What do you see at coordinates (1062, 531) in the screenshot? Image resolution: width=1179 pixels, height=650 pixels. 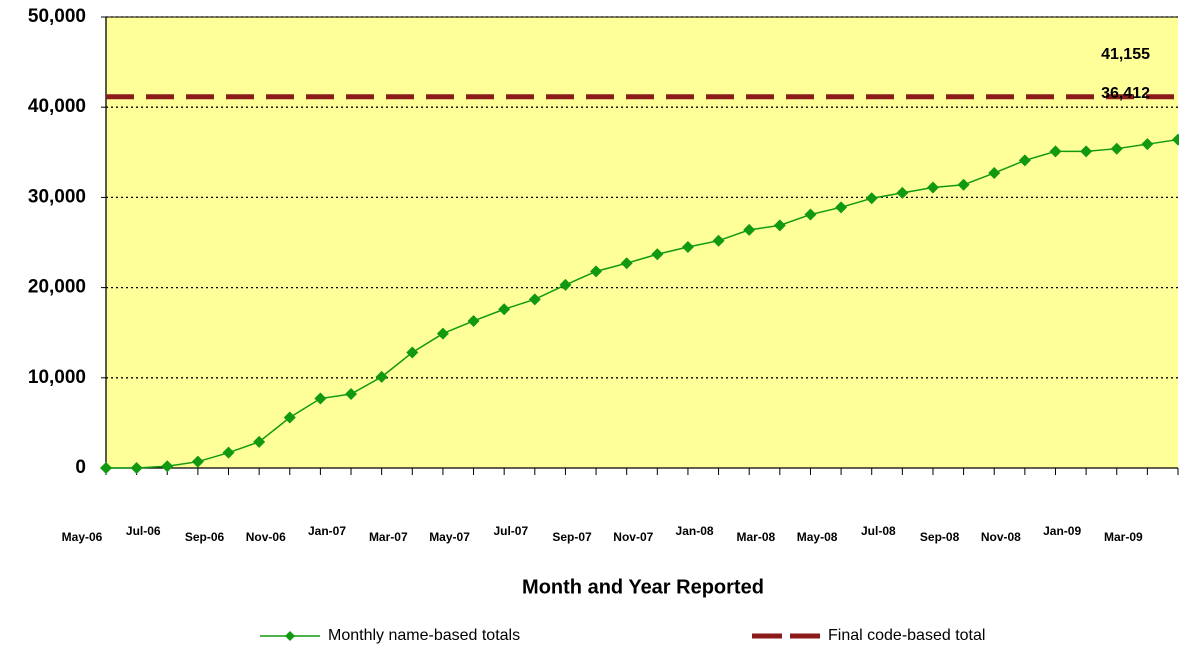 I see `x-tick-label: Jan-09` at bounding box center [1062, 531].